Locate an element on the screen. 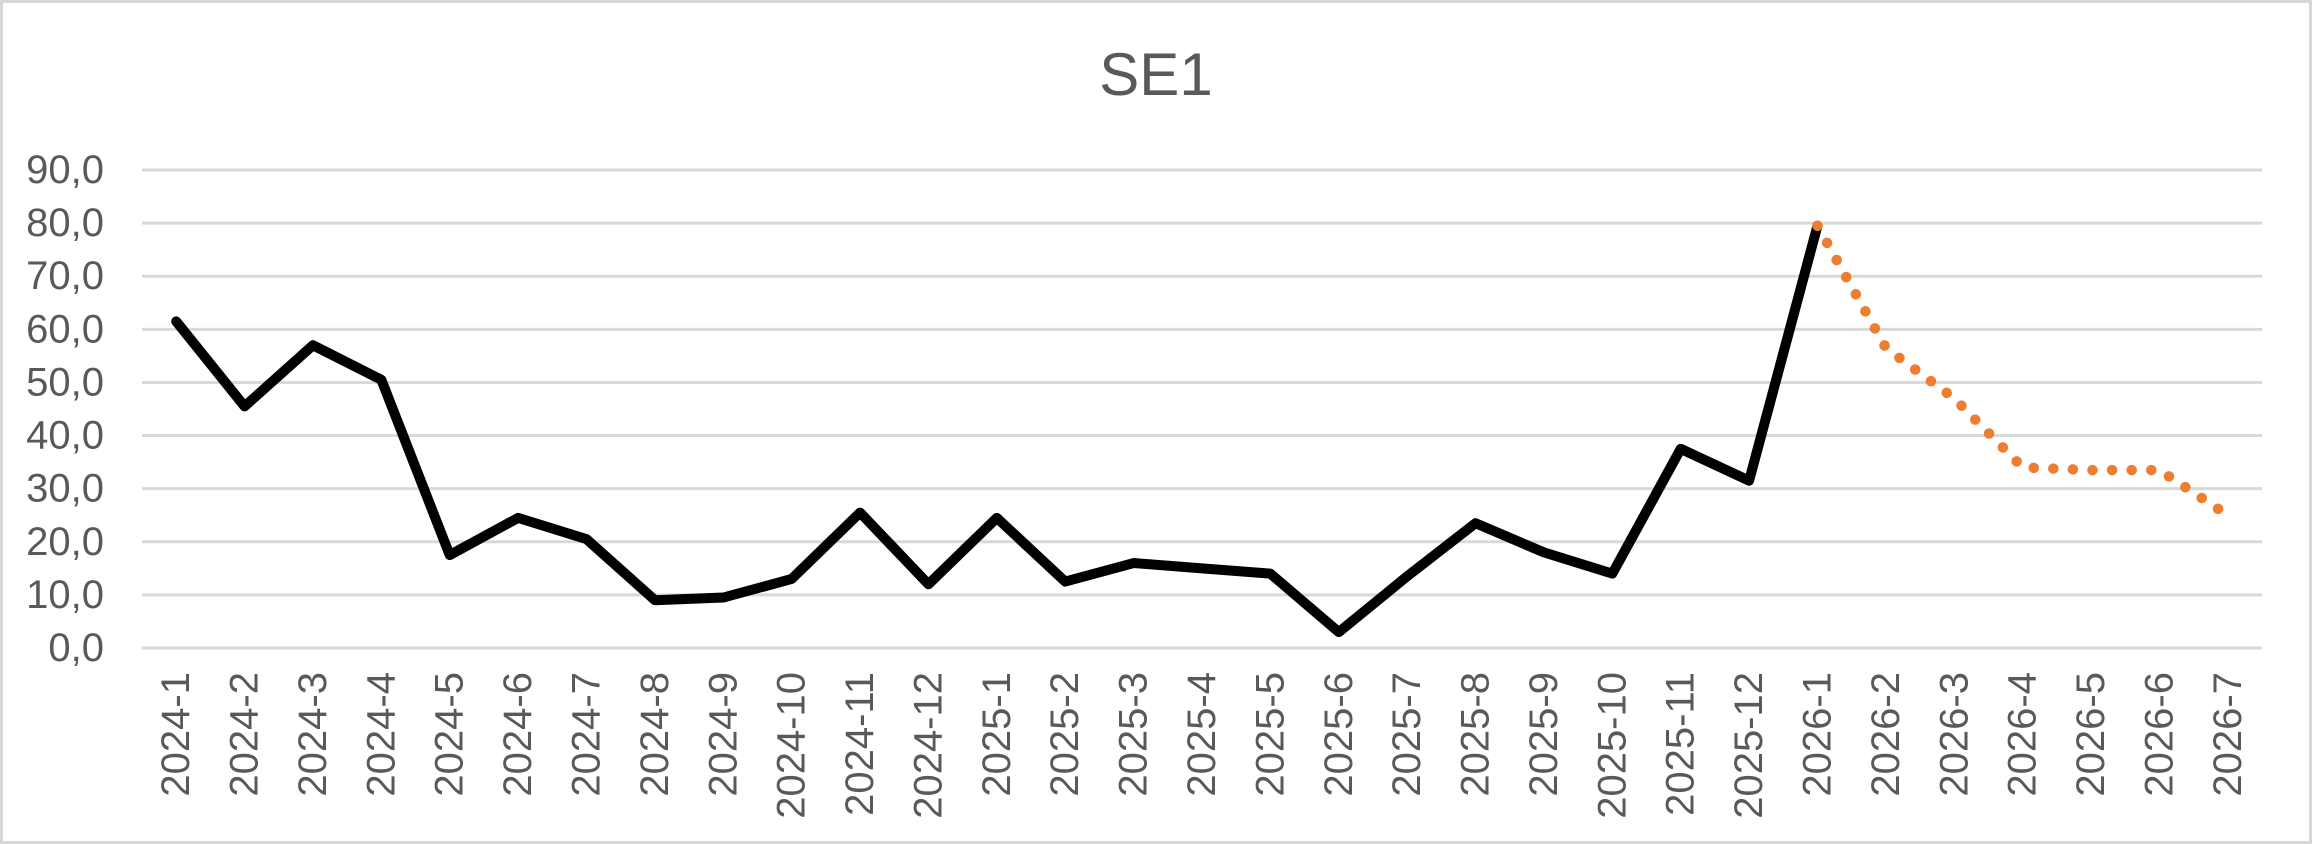 The image size is (2312, 844). x-axis-label: 2025-2 is located at coordinates (1065, 734).